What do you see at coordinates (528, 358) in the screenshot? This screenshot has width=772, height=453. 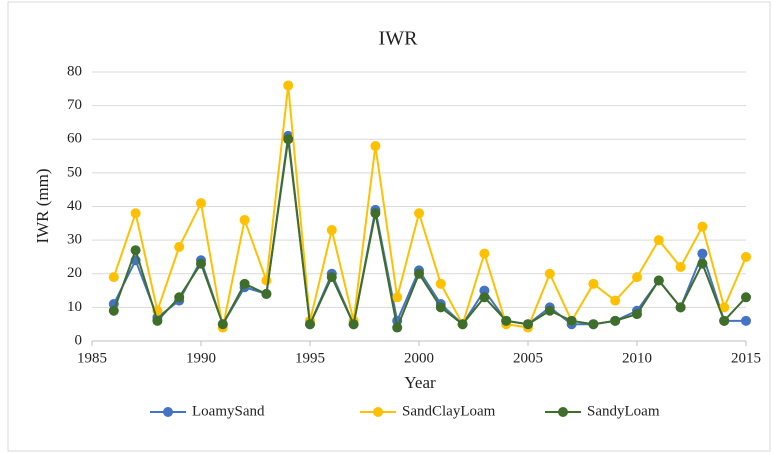 I see `x-tick-label: 2005` at bounding box center [528, 358].